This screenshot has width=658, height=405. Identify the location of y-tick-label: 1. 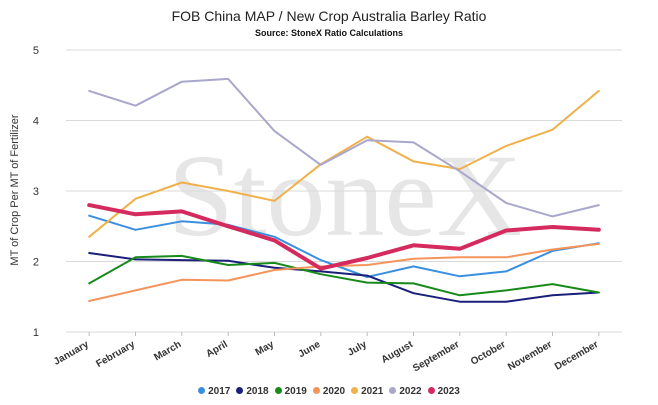
(36, 333).